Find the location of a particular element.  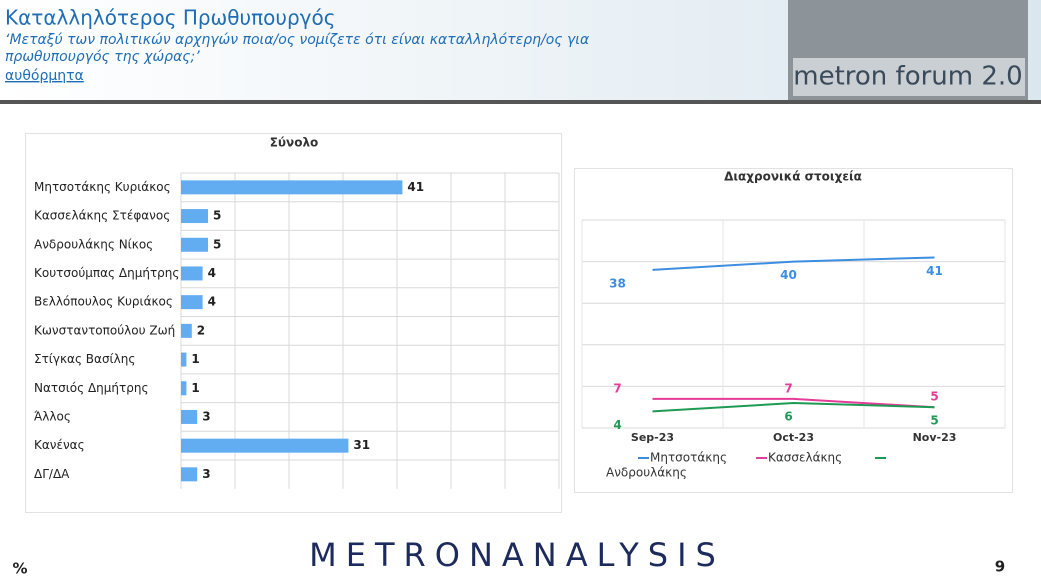

header-rule is located at coordinates (520, 102).